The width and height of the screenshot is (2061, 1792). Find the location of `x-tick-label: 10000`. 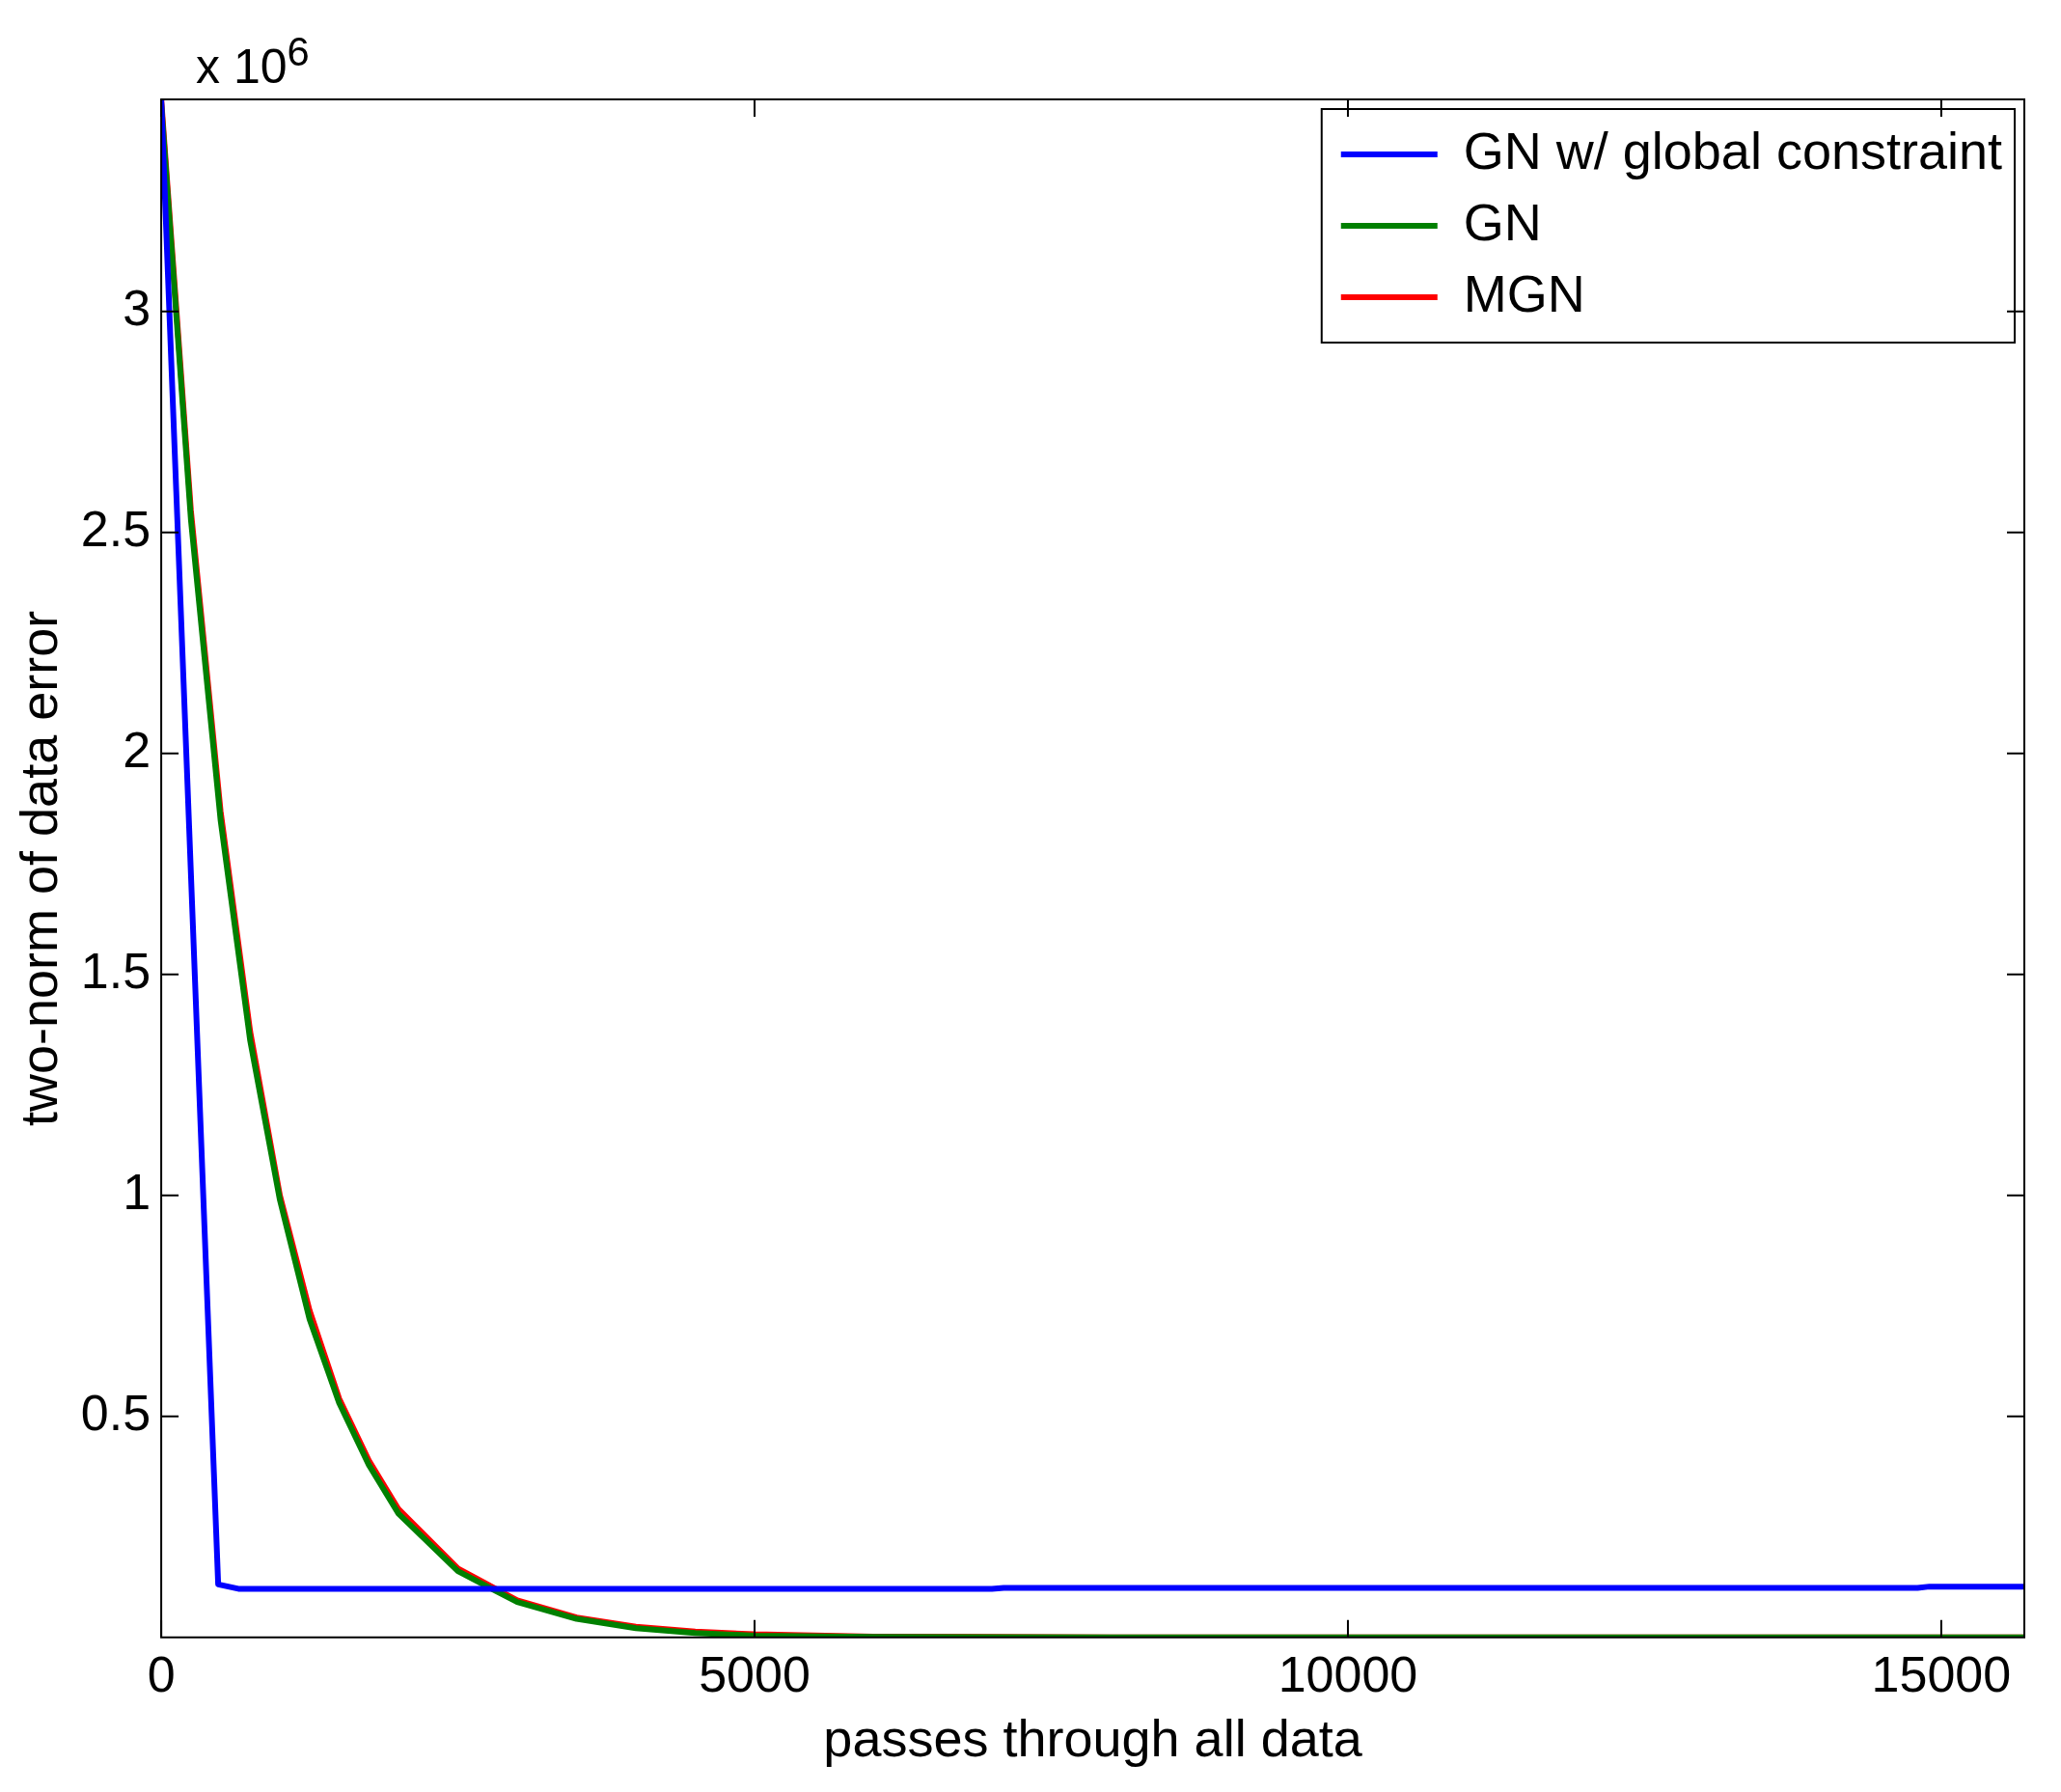

x-tick-label: 10000 is located at coordinates (1348, 1674).